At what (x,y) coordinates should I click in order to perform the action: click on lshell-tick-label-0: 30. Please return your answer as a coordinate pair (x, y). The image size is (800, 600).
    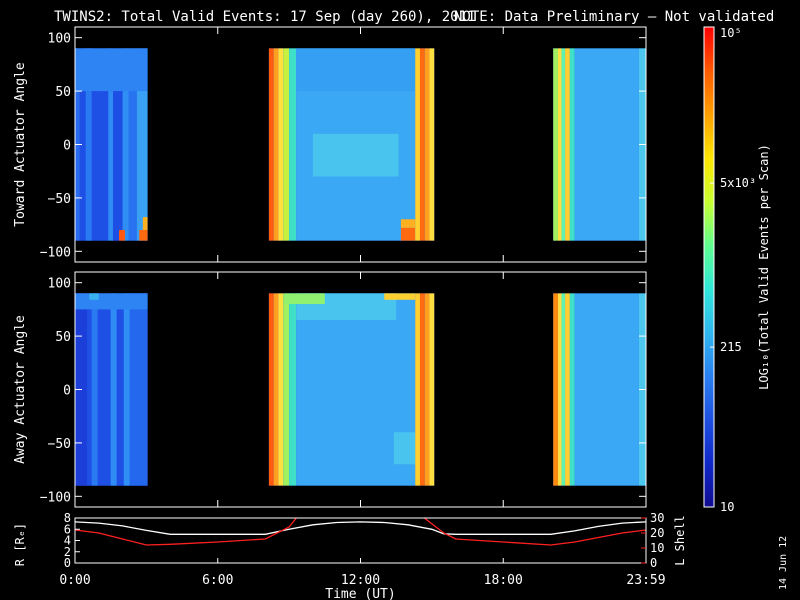
    Looking at the image, I should click on (657, 518).